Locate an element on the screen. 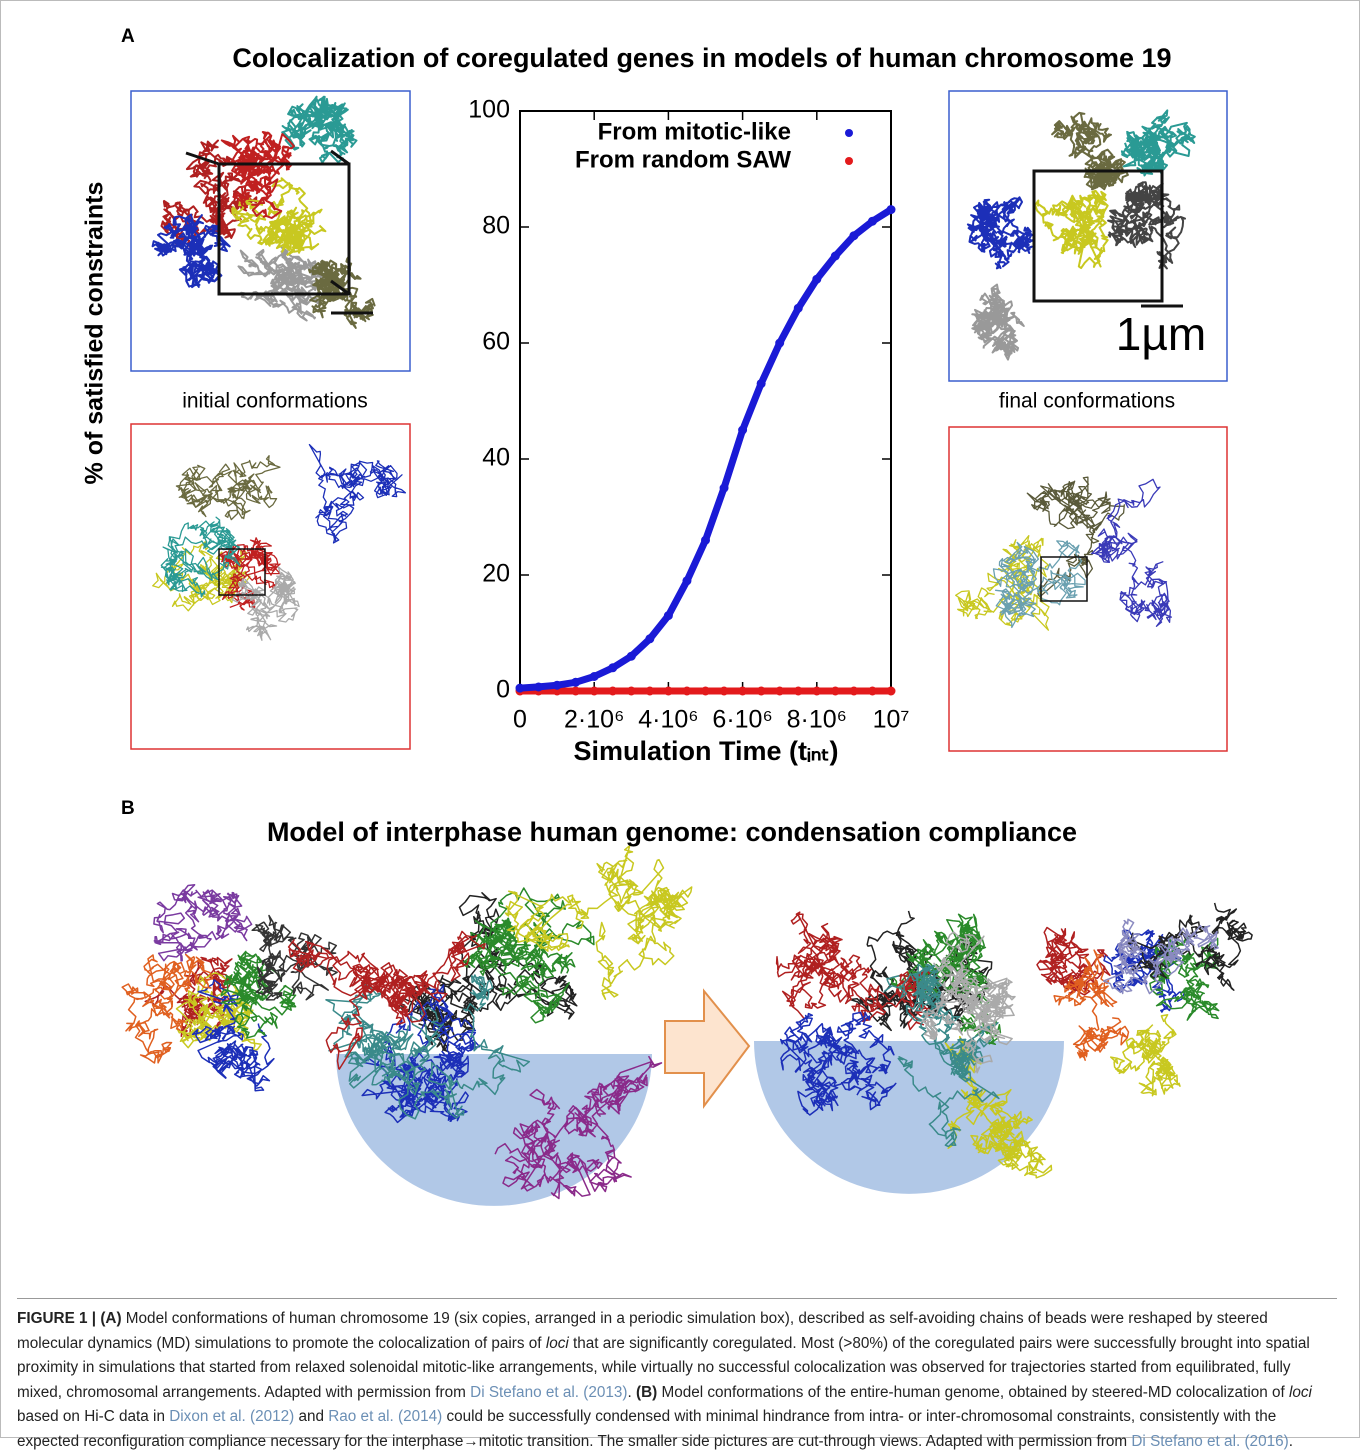 Image resolution: width=1360 pixels, height=1454 pixels. x-tick-label: 10⁷ is located at coordinates (891, 720).